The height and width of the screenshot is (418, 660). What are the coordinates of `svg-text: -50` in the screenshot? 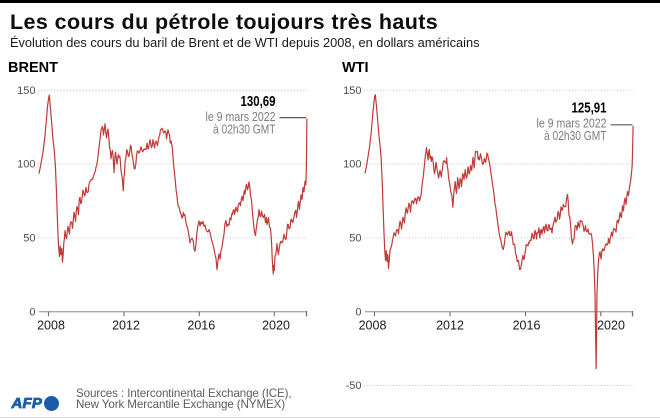 It's located at (354, 386).